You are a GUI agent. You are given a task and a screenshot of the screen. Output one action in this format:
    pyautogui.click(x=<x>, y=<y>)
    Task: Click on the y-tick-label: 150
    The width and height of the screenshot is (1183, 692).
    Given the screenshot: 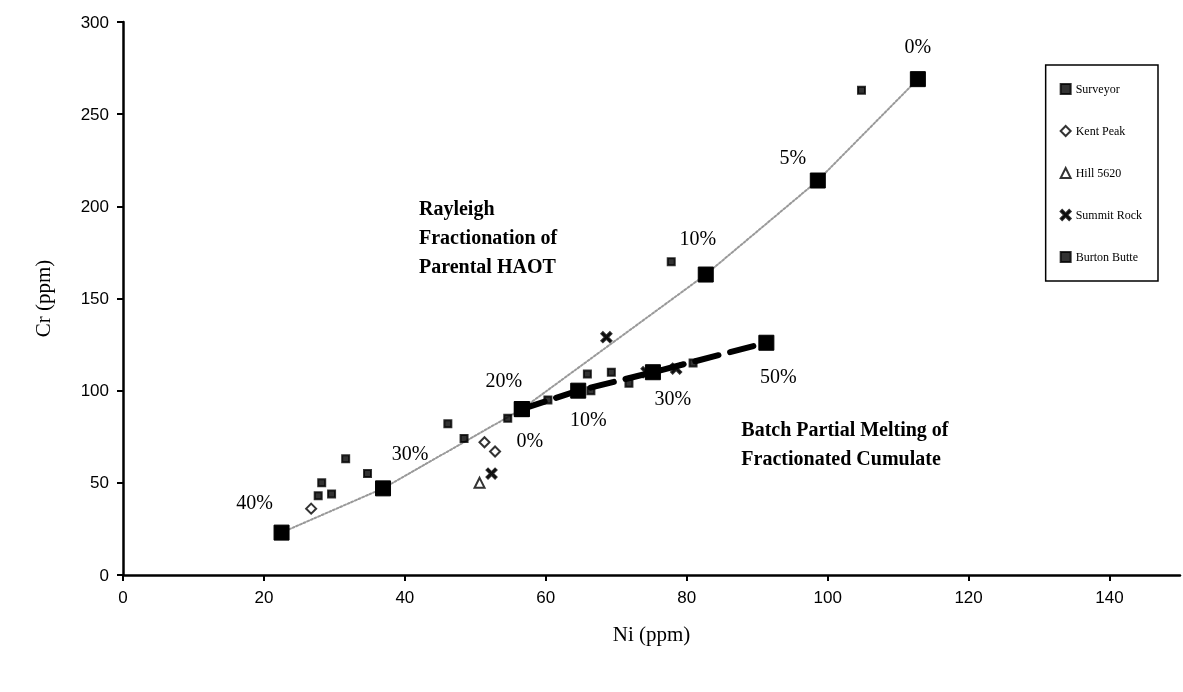 What is the action you would take?
    pyautogui.click(x=94, y=298)
    